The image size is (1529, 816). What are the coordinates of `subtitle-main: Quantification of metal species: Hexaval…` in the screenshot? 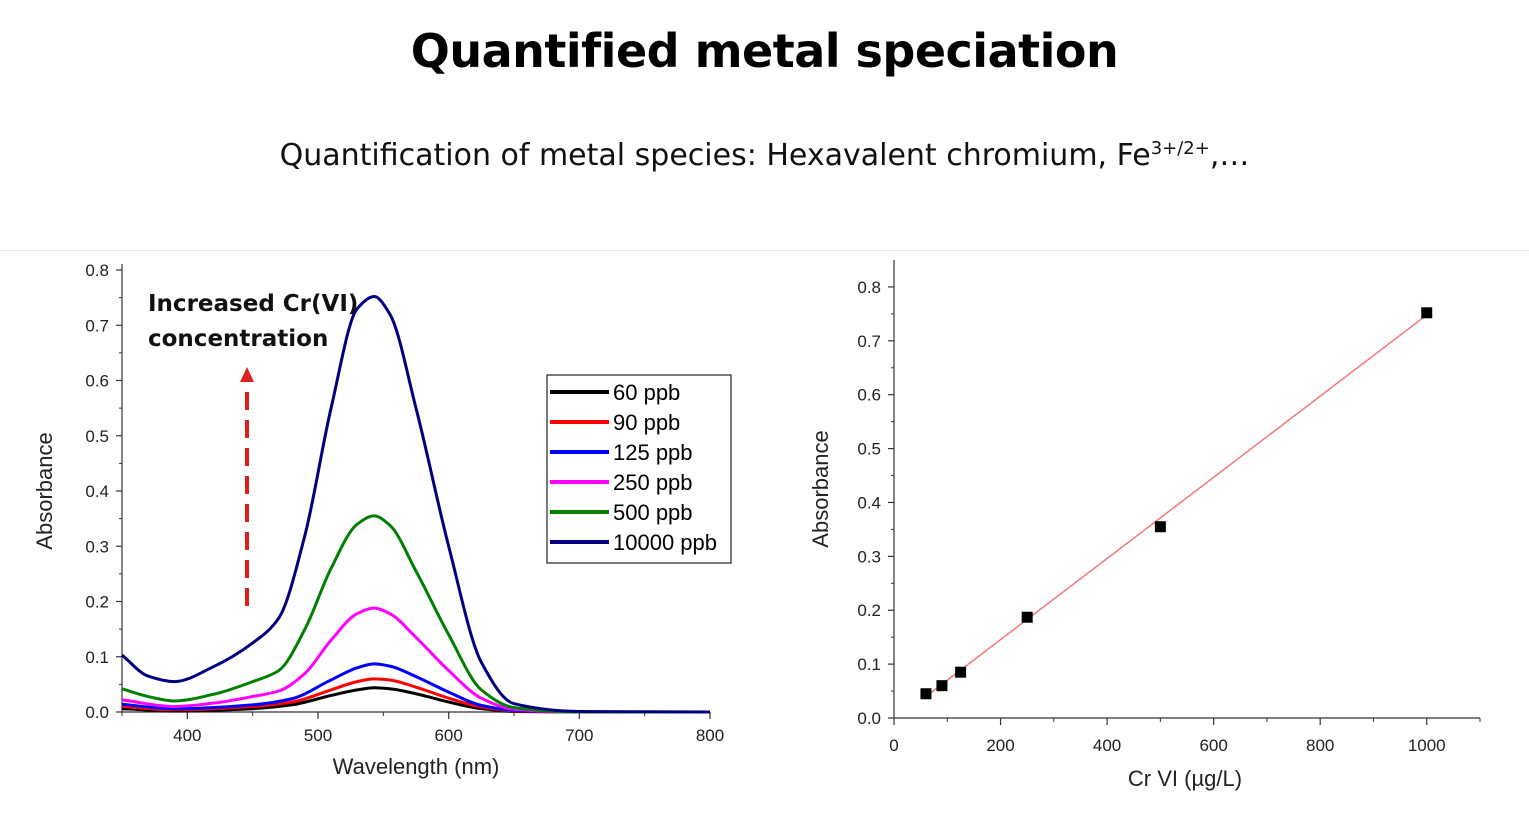 It's located at (715, 155).